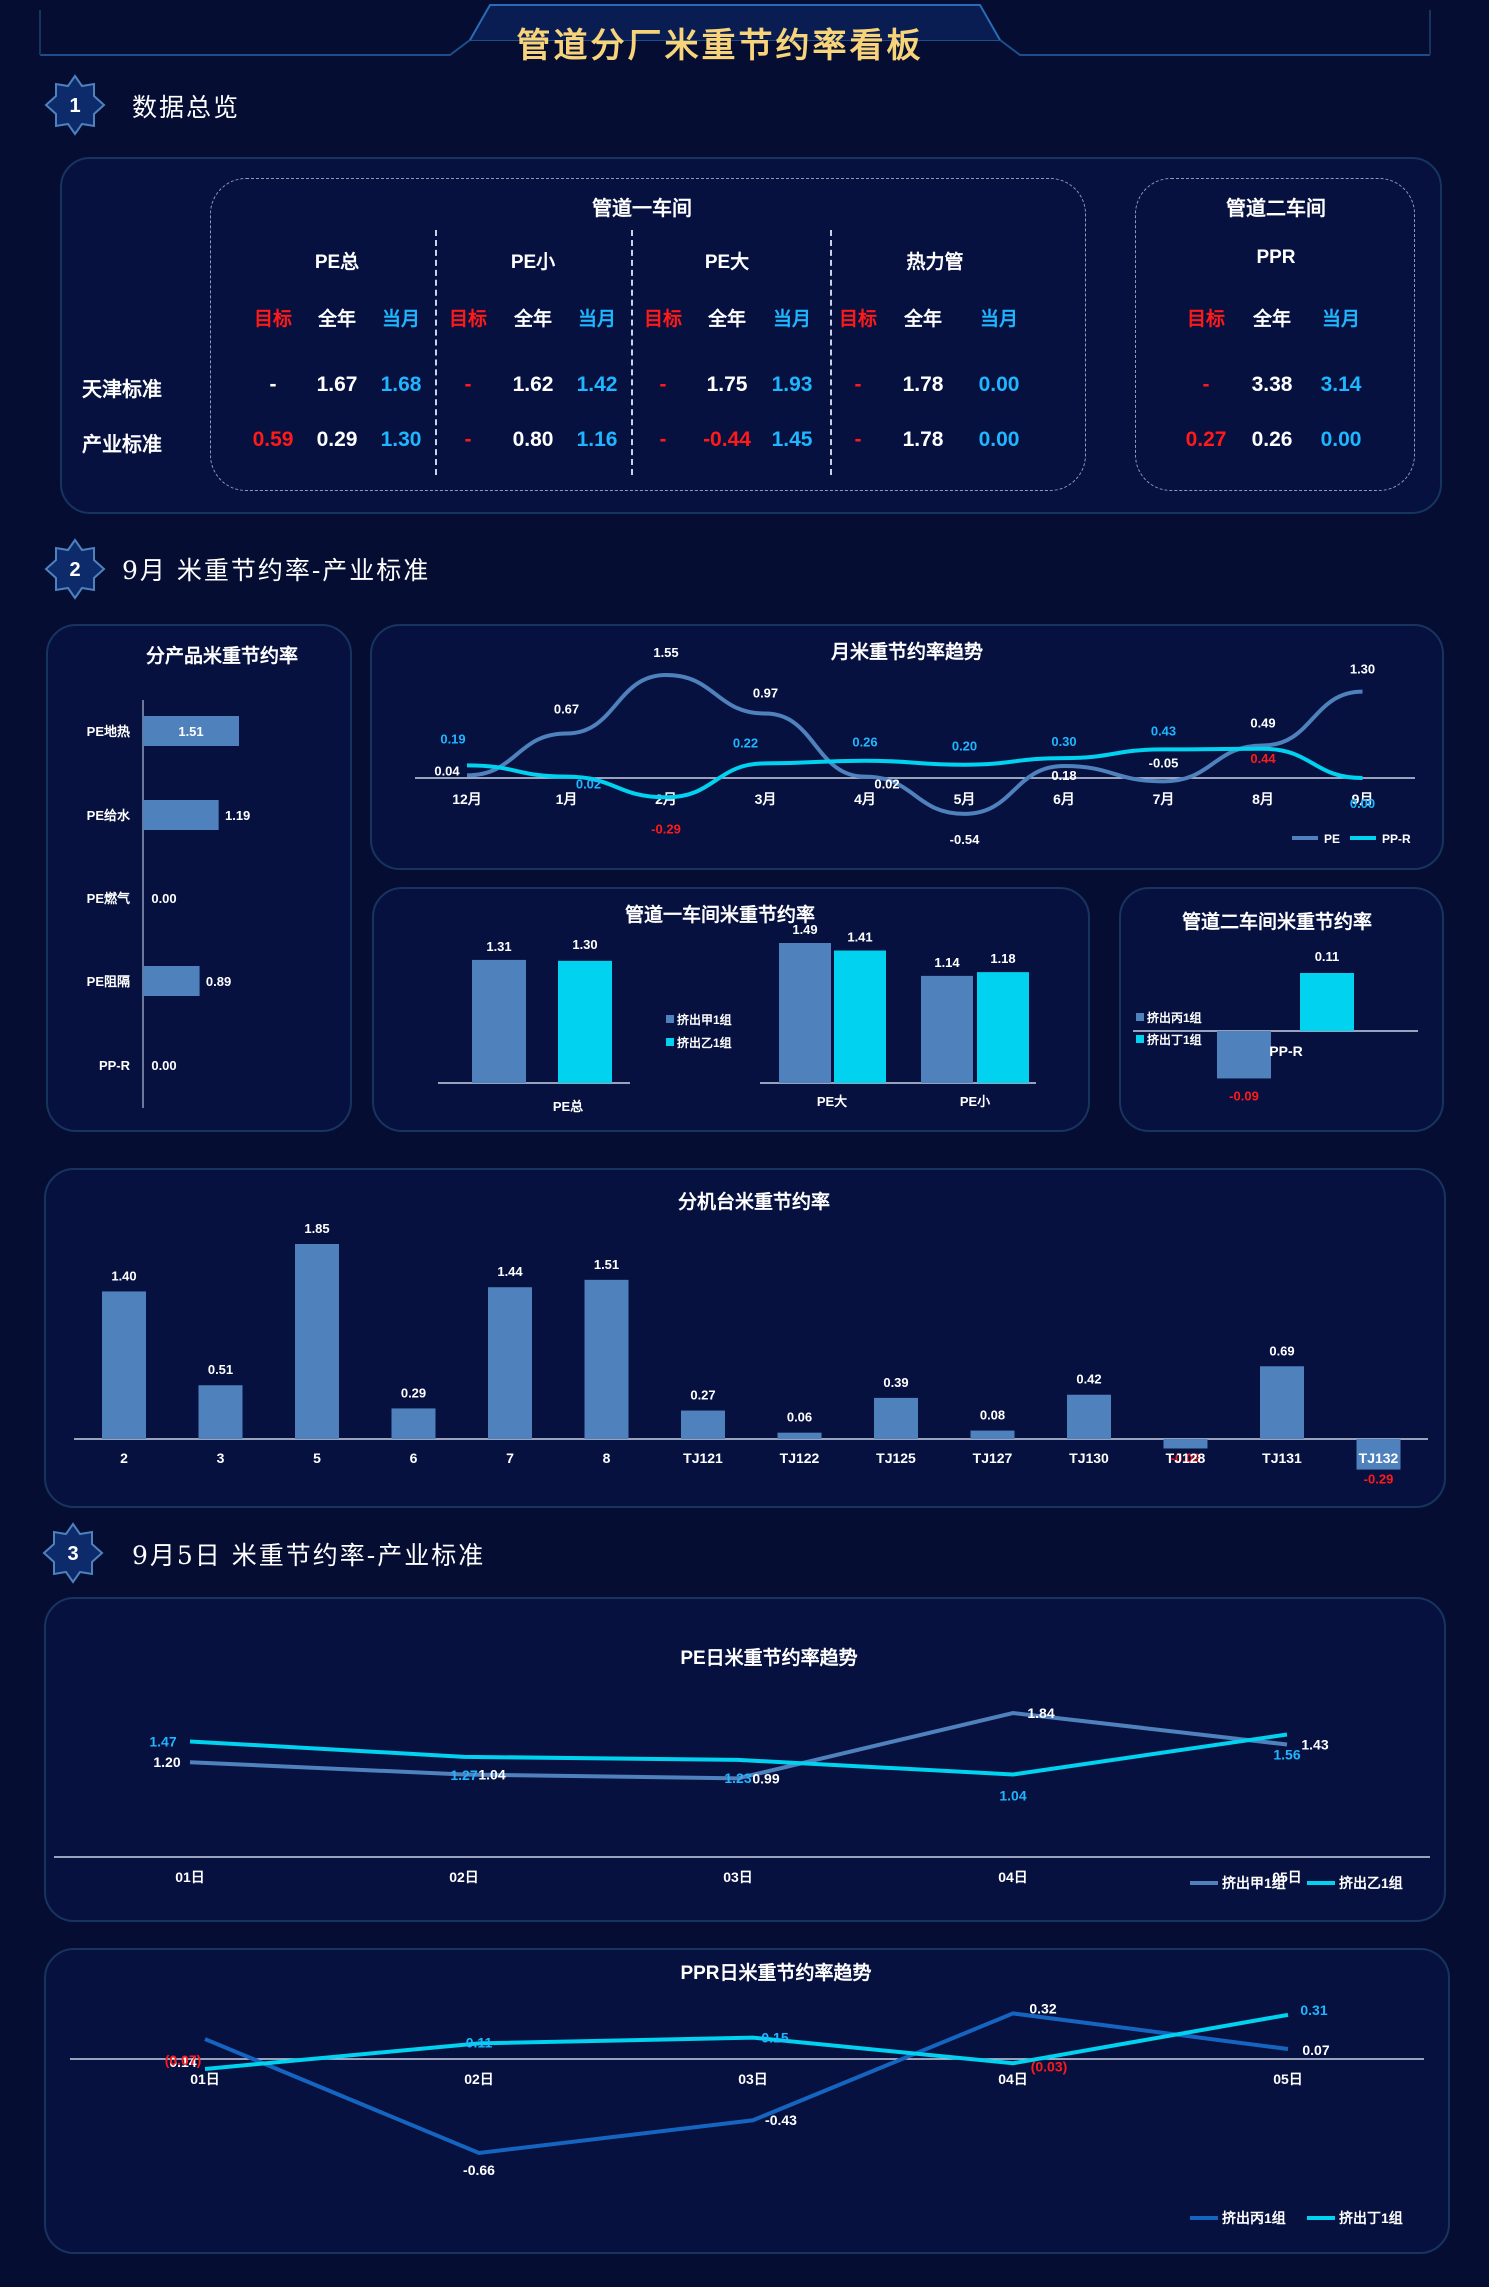 The height and width of the screenshot is (2287, 1489). Describe the element at coordinates (1281, 1009) in the screenshot. I see `ws2-chart-panel` at that location.